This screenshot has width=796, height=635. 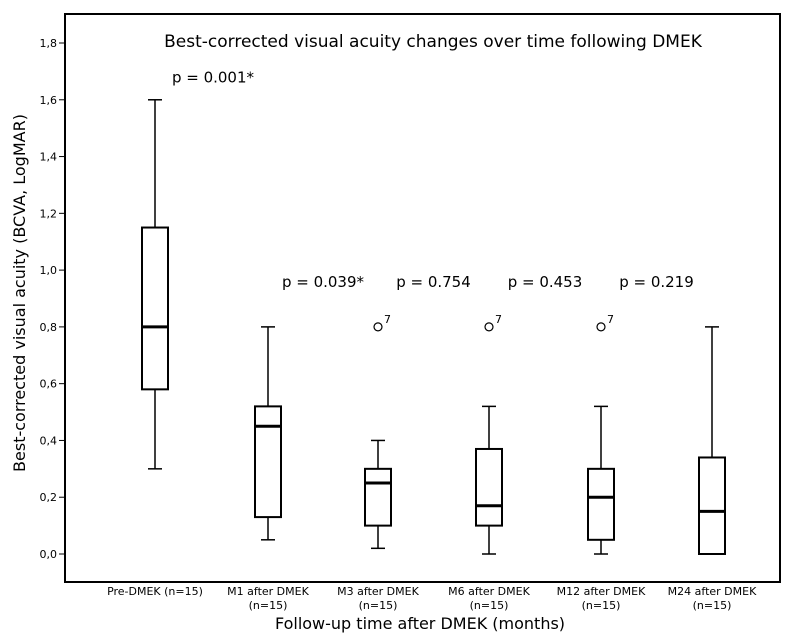 I want to click on y-tick-label: 1,2, so click(x=49, y=213).